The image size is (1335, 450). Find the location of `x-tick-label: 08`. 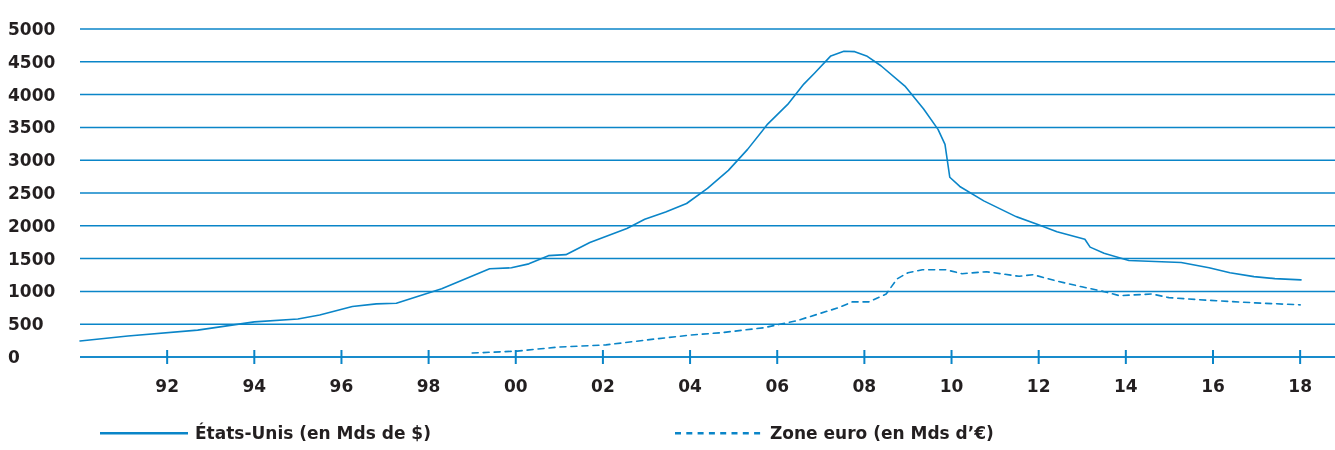

x-tick-label: 08 is located at coordinates (864, 386).